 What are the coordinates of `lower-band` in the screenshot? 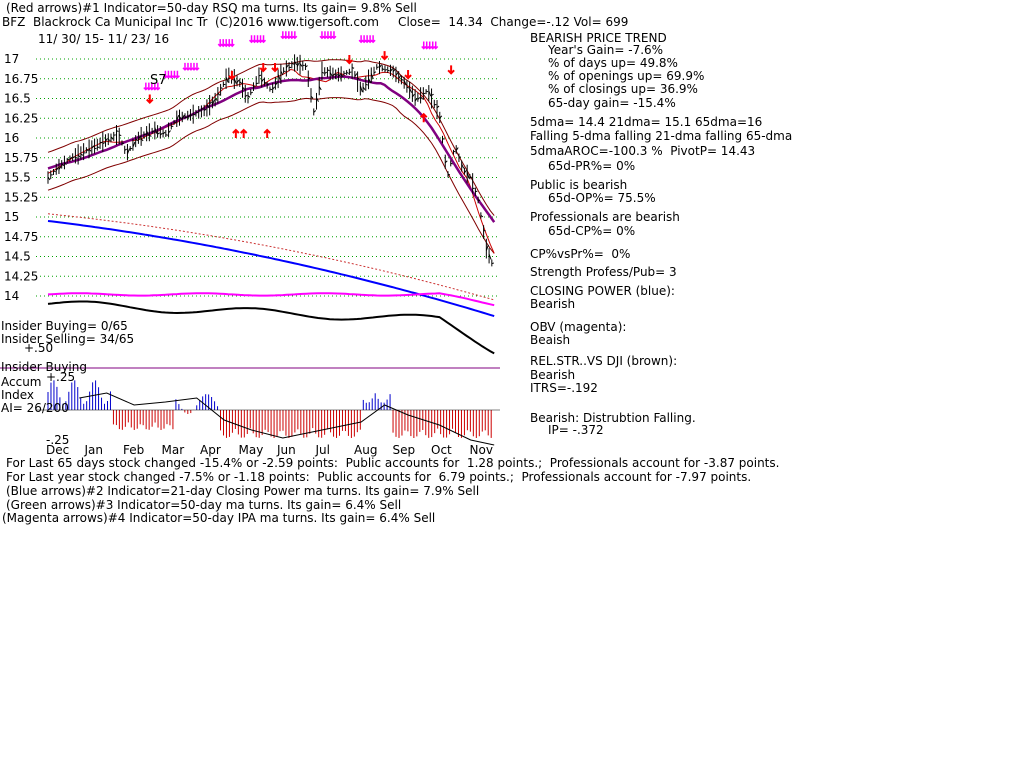 It's located at (271, 175).